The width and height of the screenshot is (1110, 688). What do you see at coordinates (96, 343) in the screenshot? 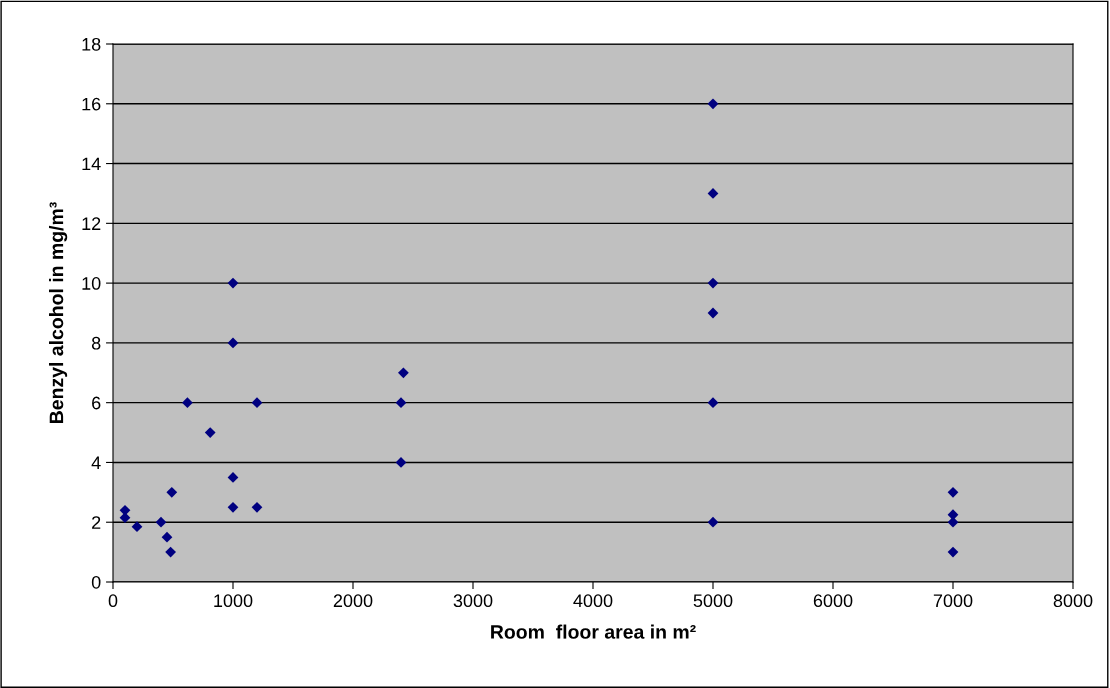
I see `y-tick-label: 8` at bounding box center [96, 343].